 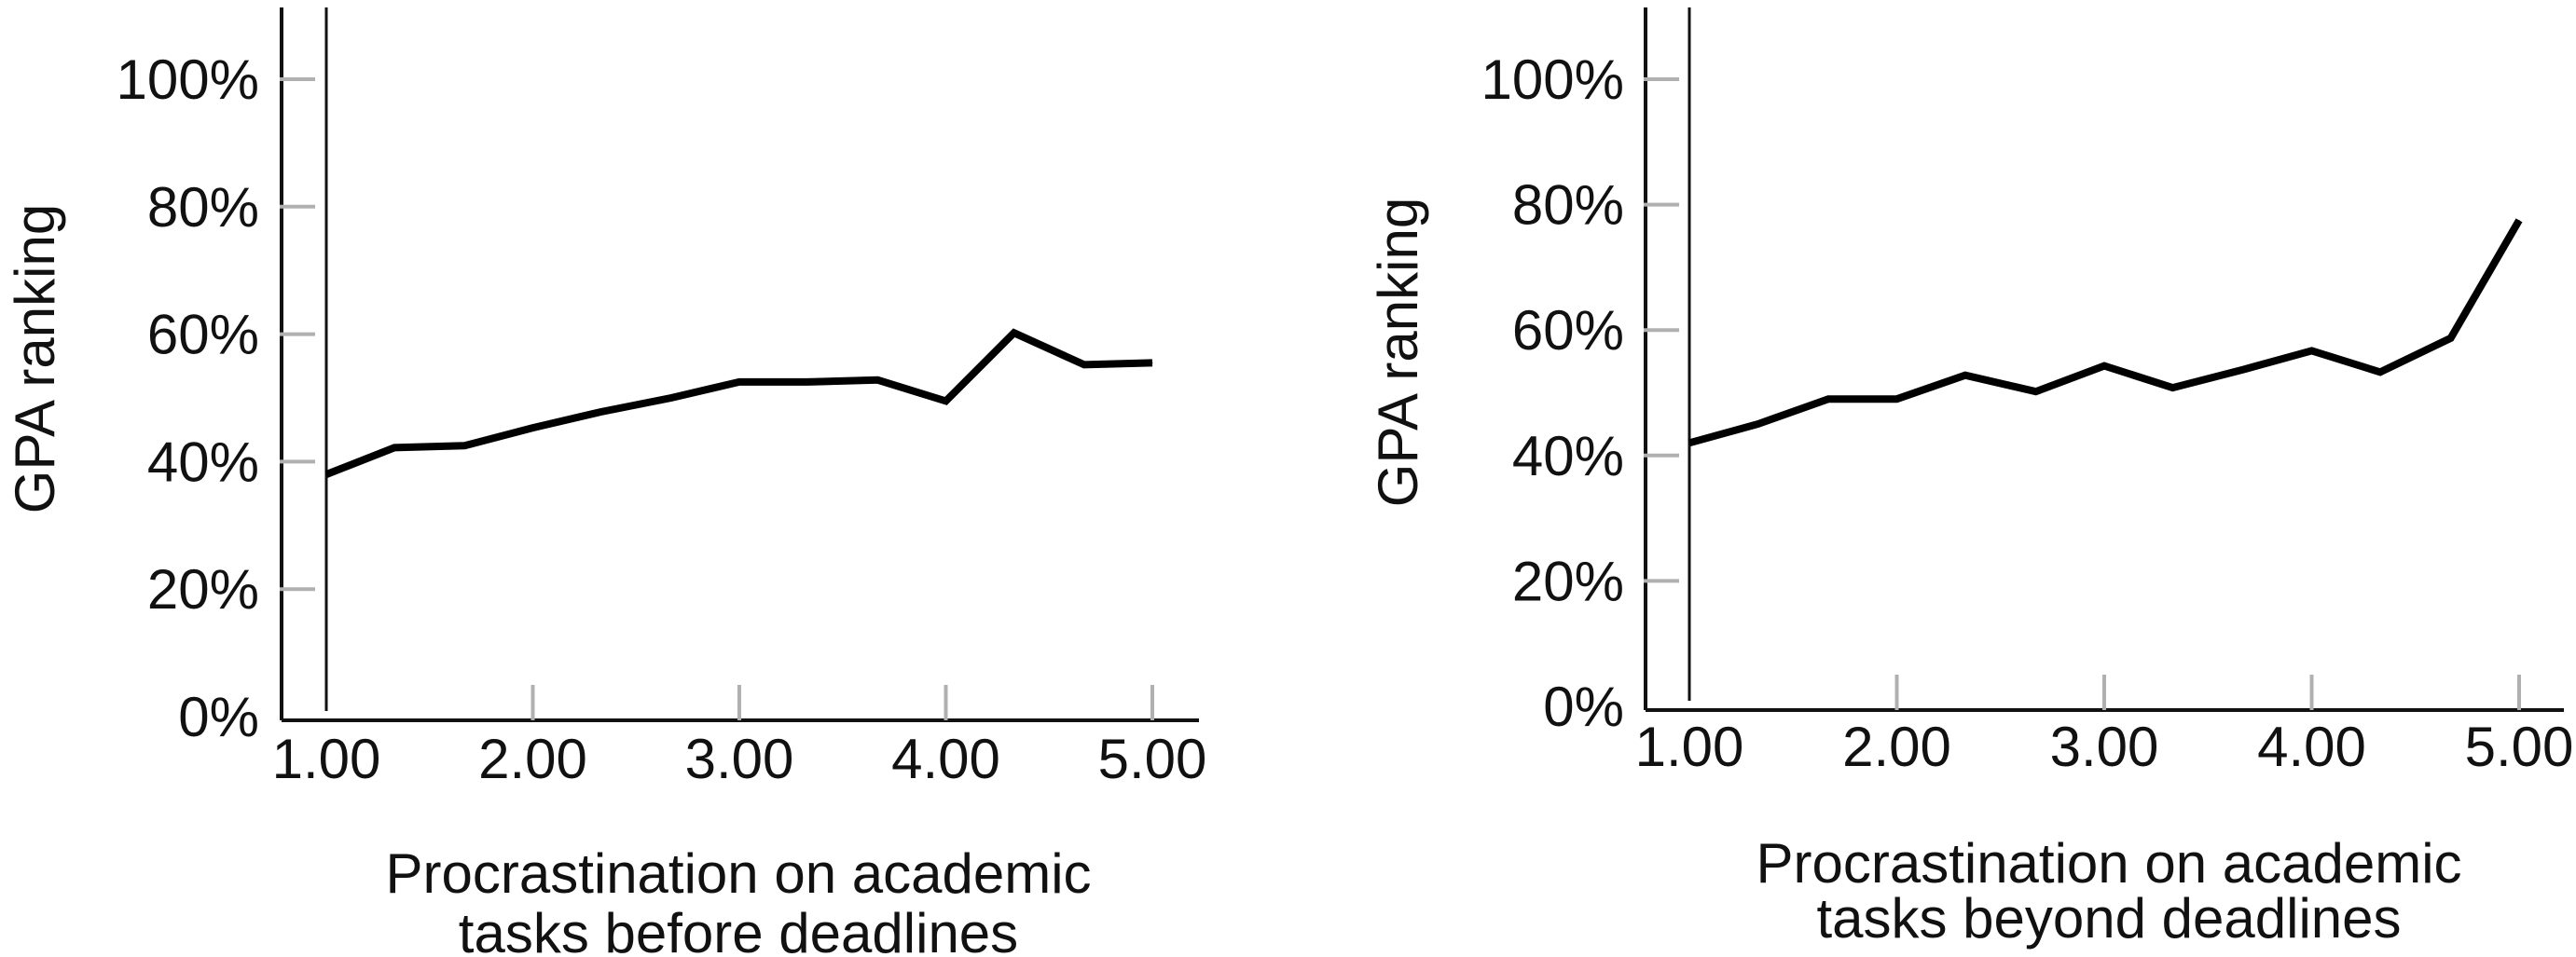 I want to click on x-axis-title-line: tasks beyond deadlines, so click(x=2108, y=918).